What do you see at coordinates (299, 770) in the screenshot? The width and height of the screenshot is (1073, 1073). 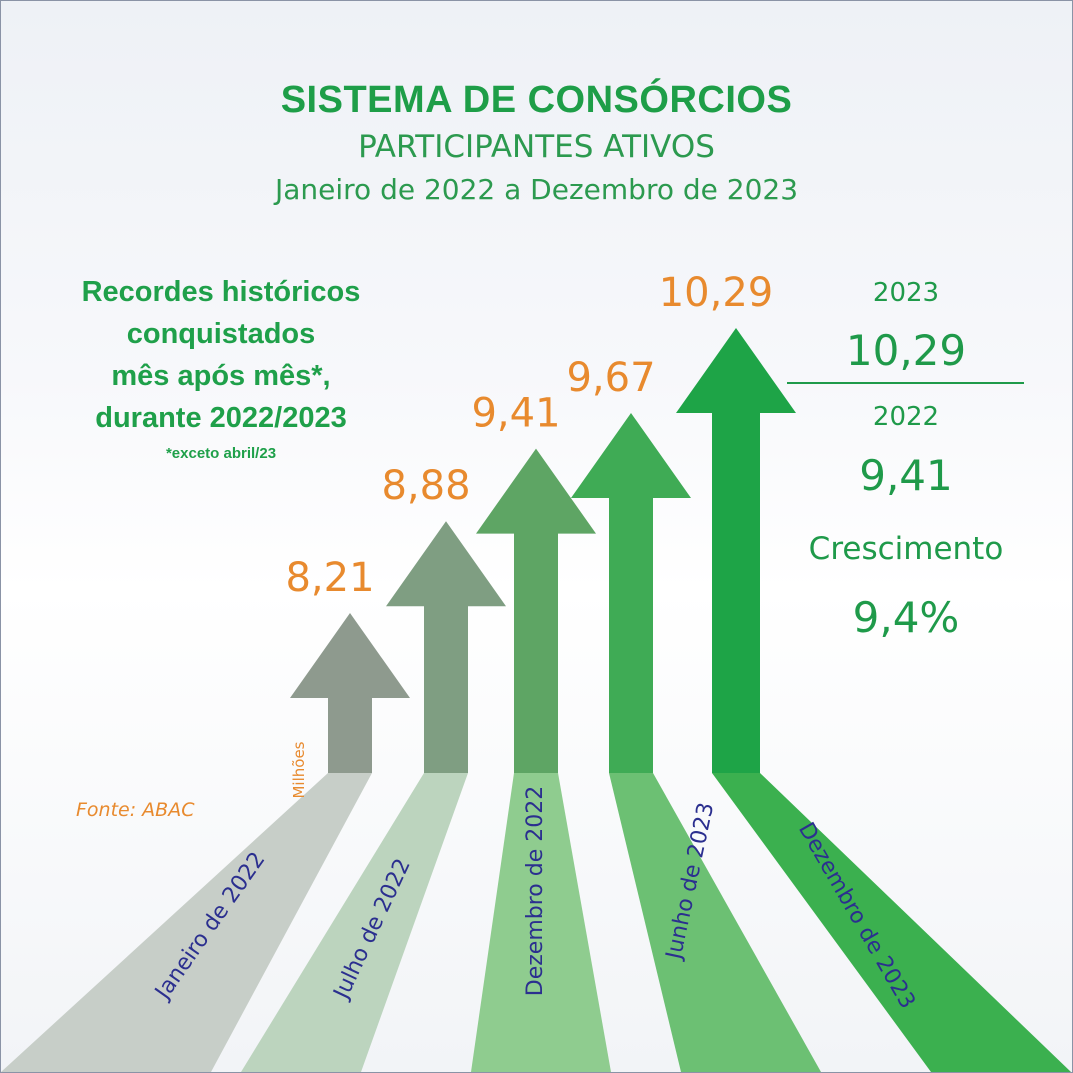 I see `unit-label: Milhões` at bounding box center [299, 770].